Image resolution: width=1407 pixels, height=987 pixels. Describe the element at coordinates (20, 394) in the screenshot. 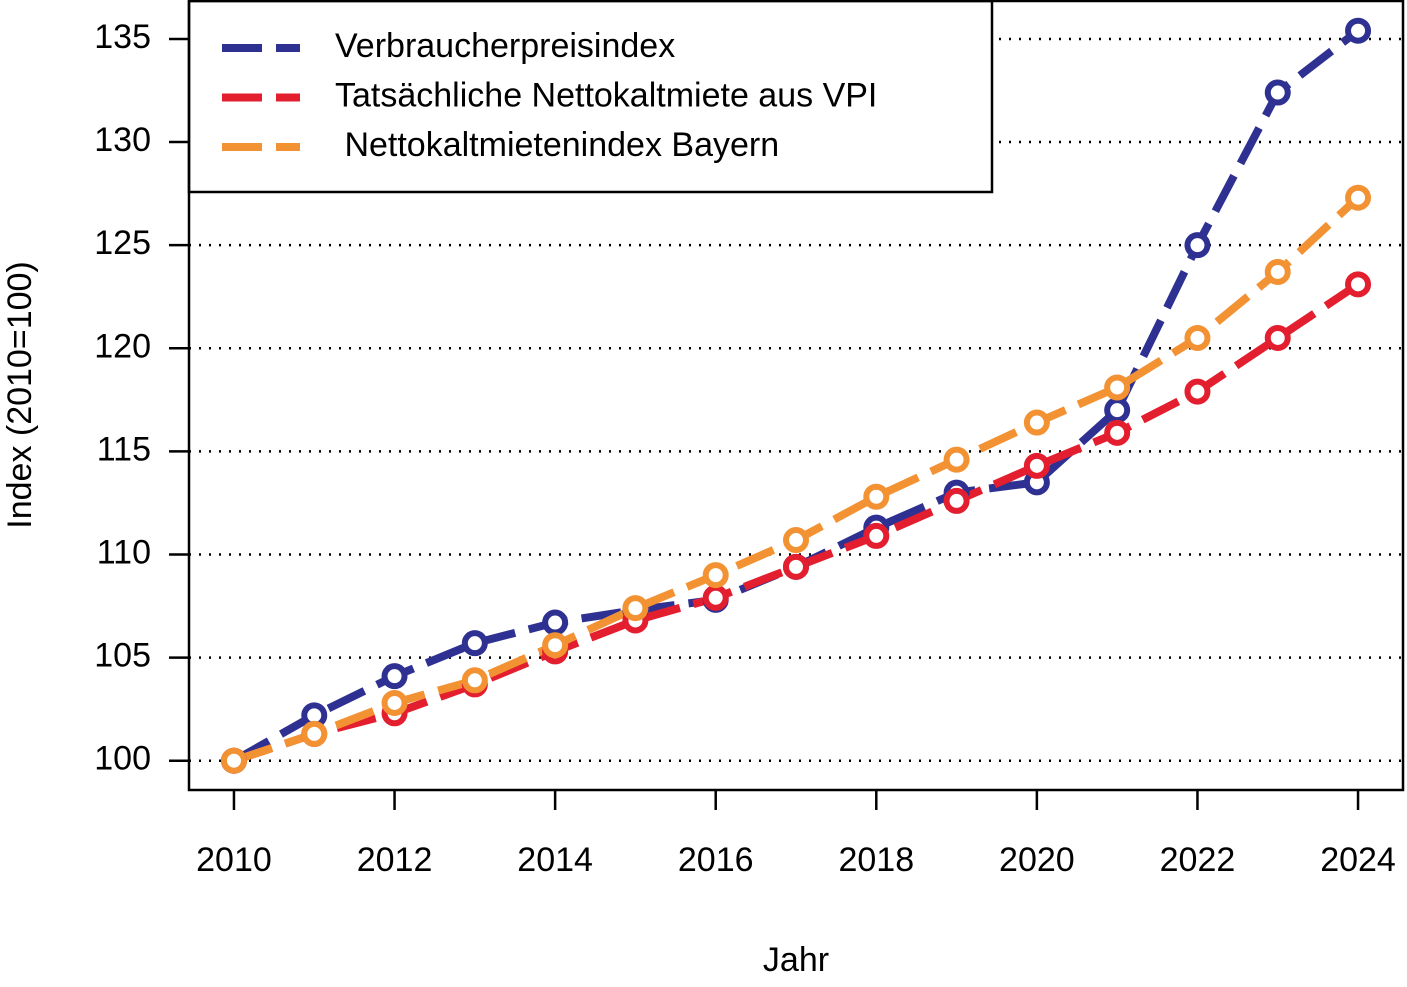

I see `y-axis-label: Index (2010=100)` at that location.